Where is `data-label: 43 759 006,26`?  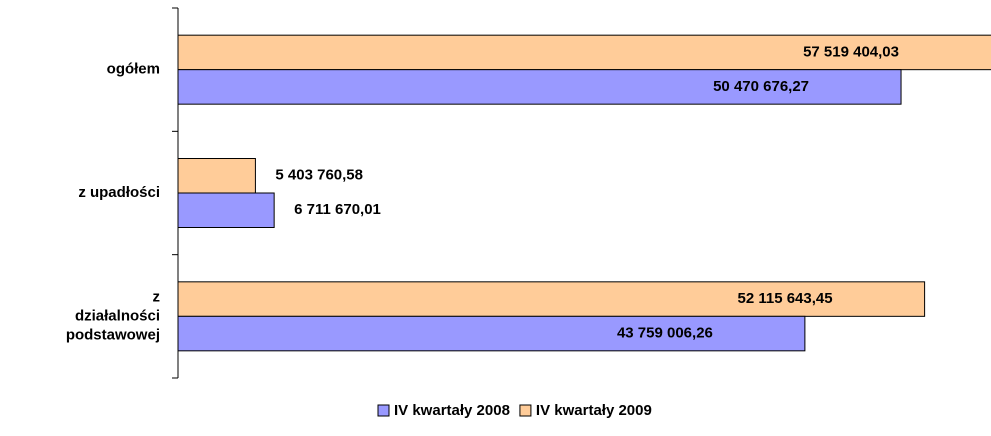 data-label: 43 759 006,26 is located at coordinates (665, 333).